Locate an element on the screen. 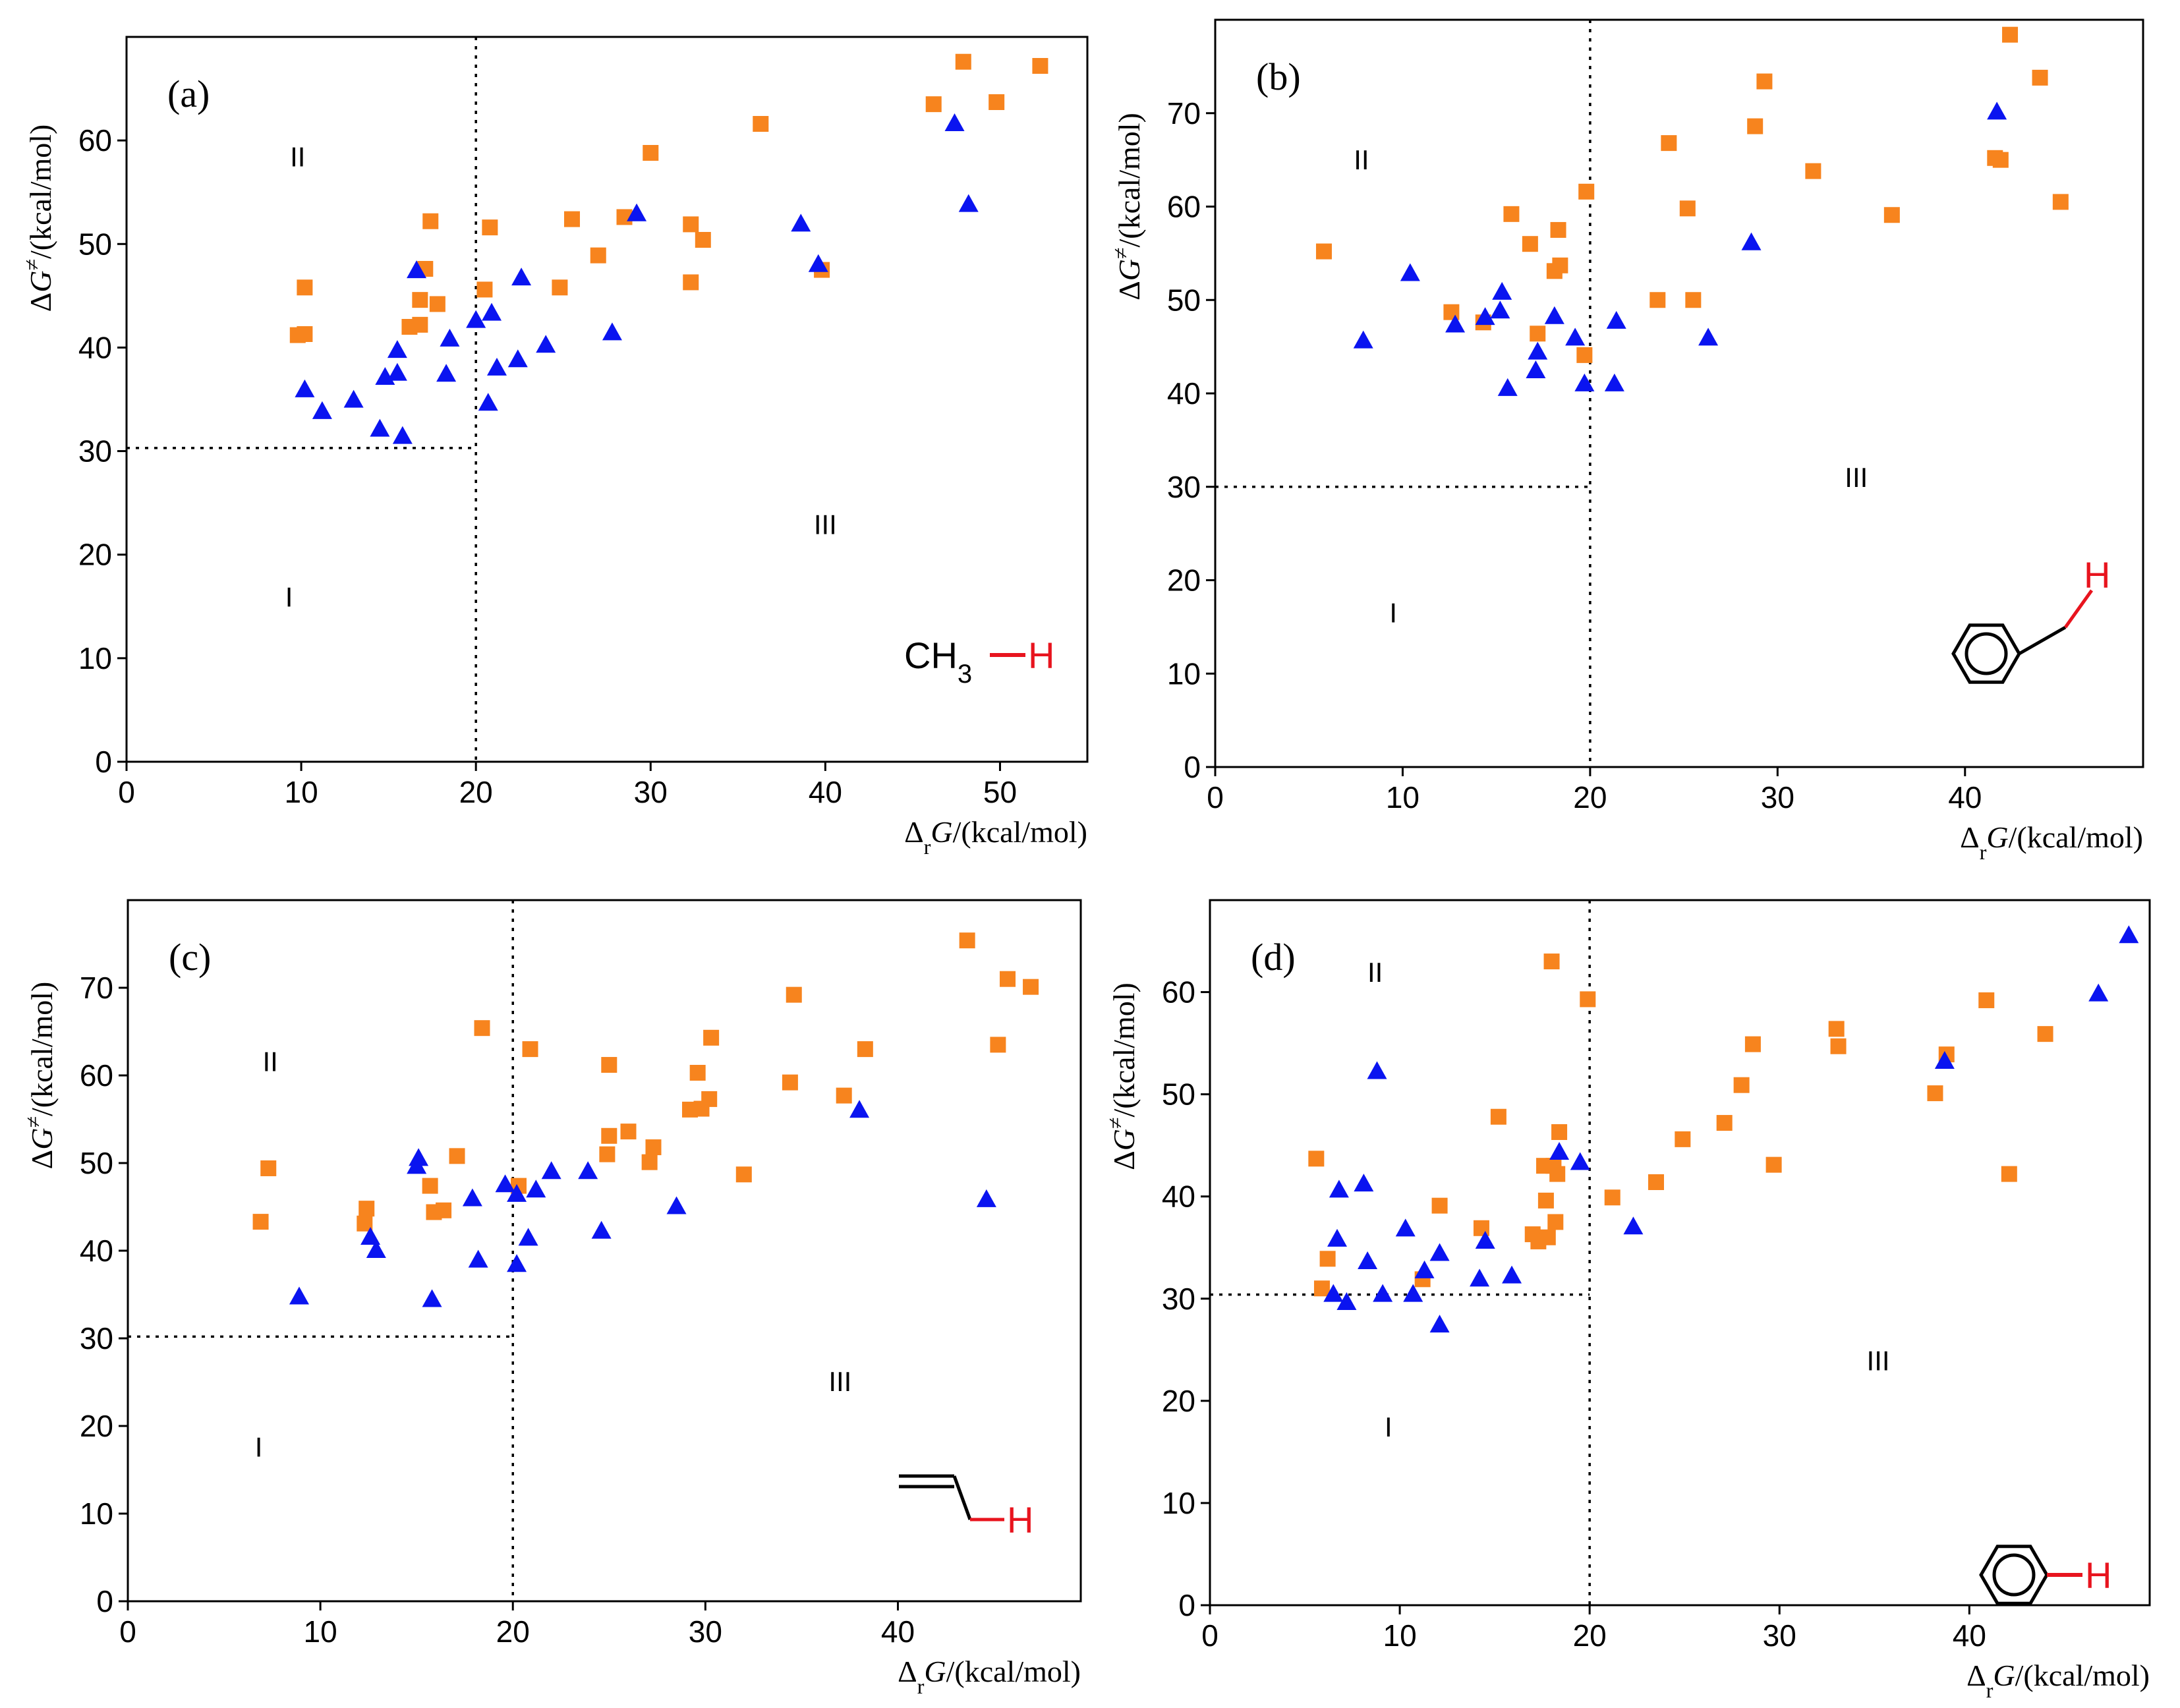 Image resolution: width=2180 pixels, height=1708 pixels. y-tick-label: 40 is located at coordinates (95, 347).